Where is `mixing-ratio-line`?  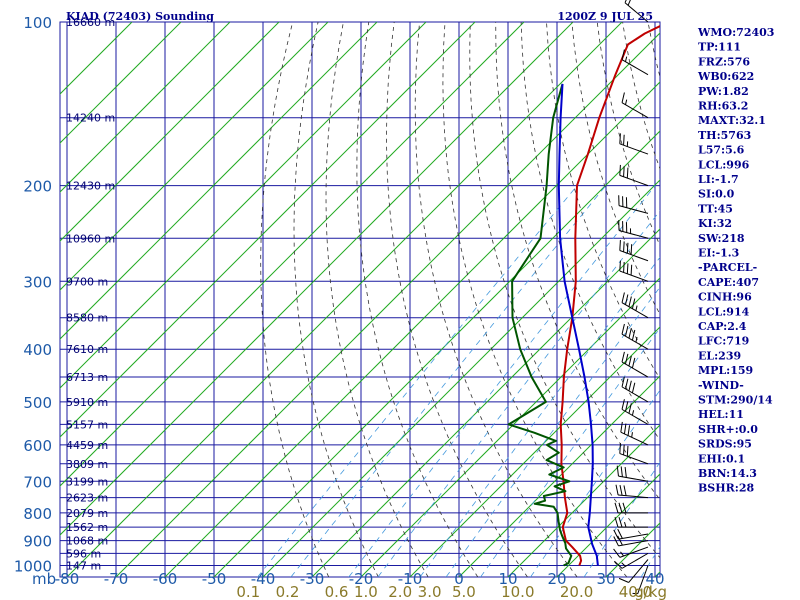 mixing-ratio-line is located at coordinates (595, 483).